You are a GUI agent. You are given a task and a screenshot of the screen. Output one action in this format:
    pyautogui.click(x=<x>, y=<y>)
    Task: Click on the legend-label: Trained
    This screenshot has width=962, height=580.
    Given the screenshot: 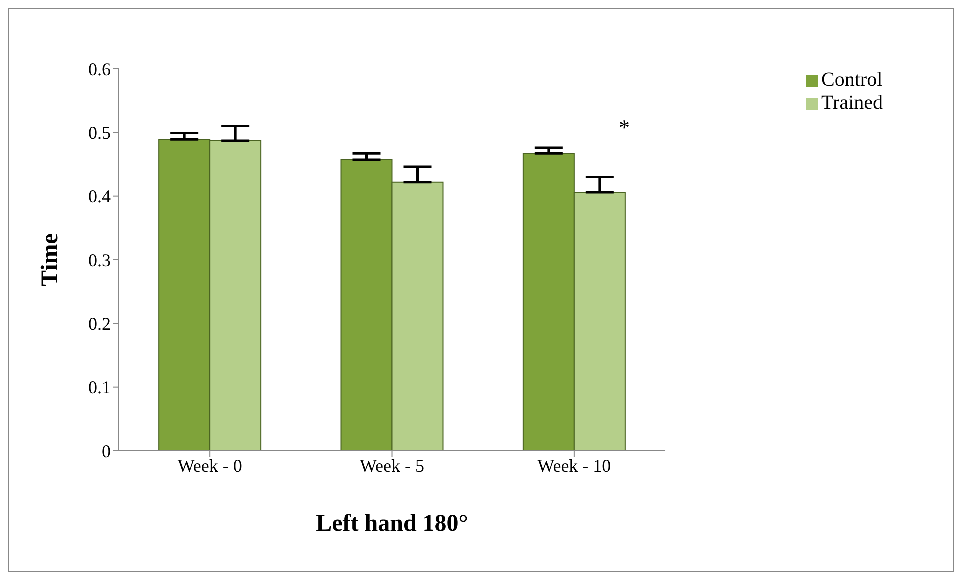 What is the action you would take?
    pyautogui.click(x=852, y=103)
    